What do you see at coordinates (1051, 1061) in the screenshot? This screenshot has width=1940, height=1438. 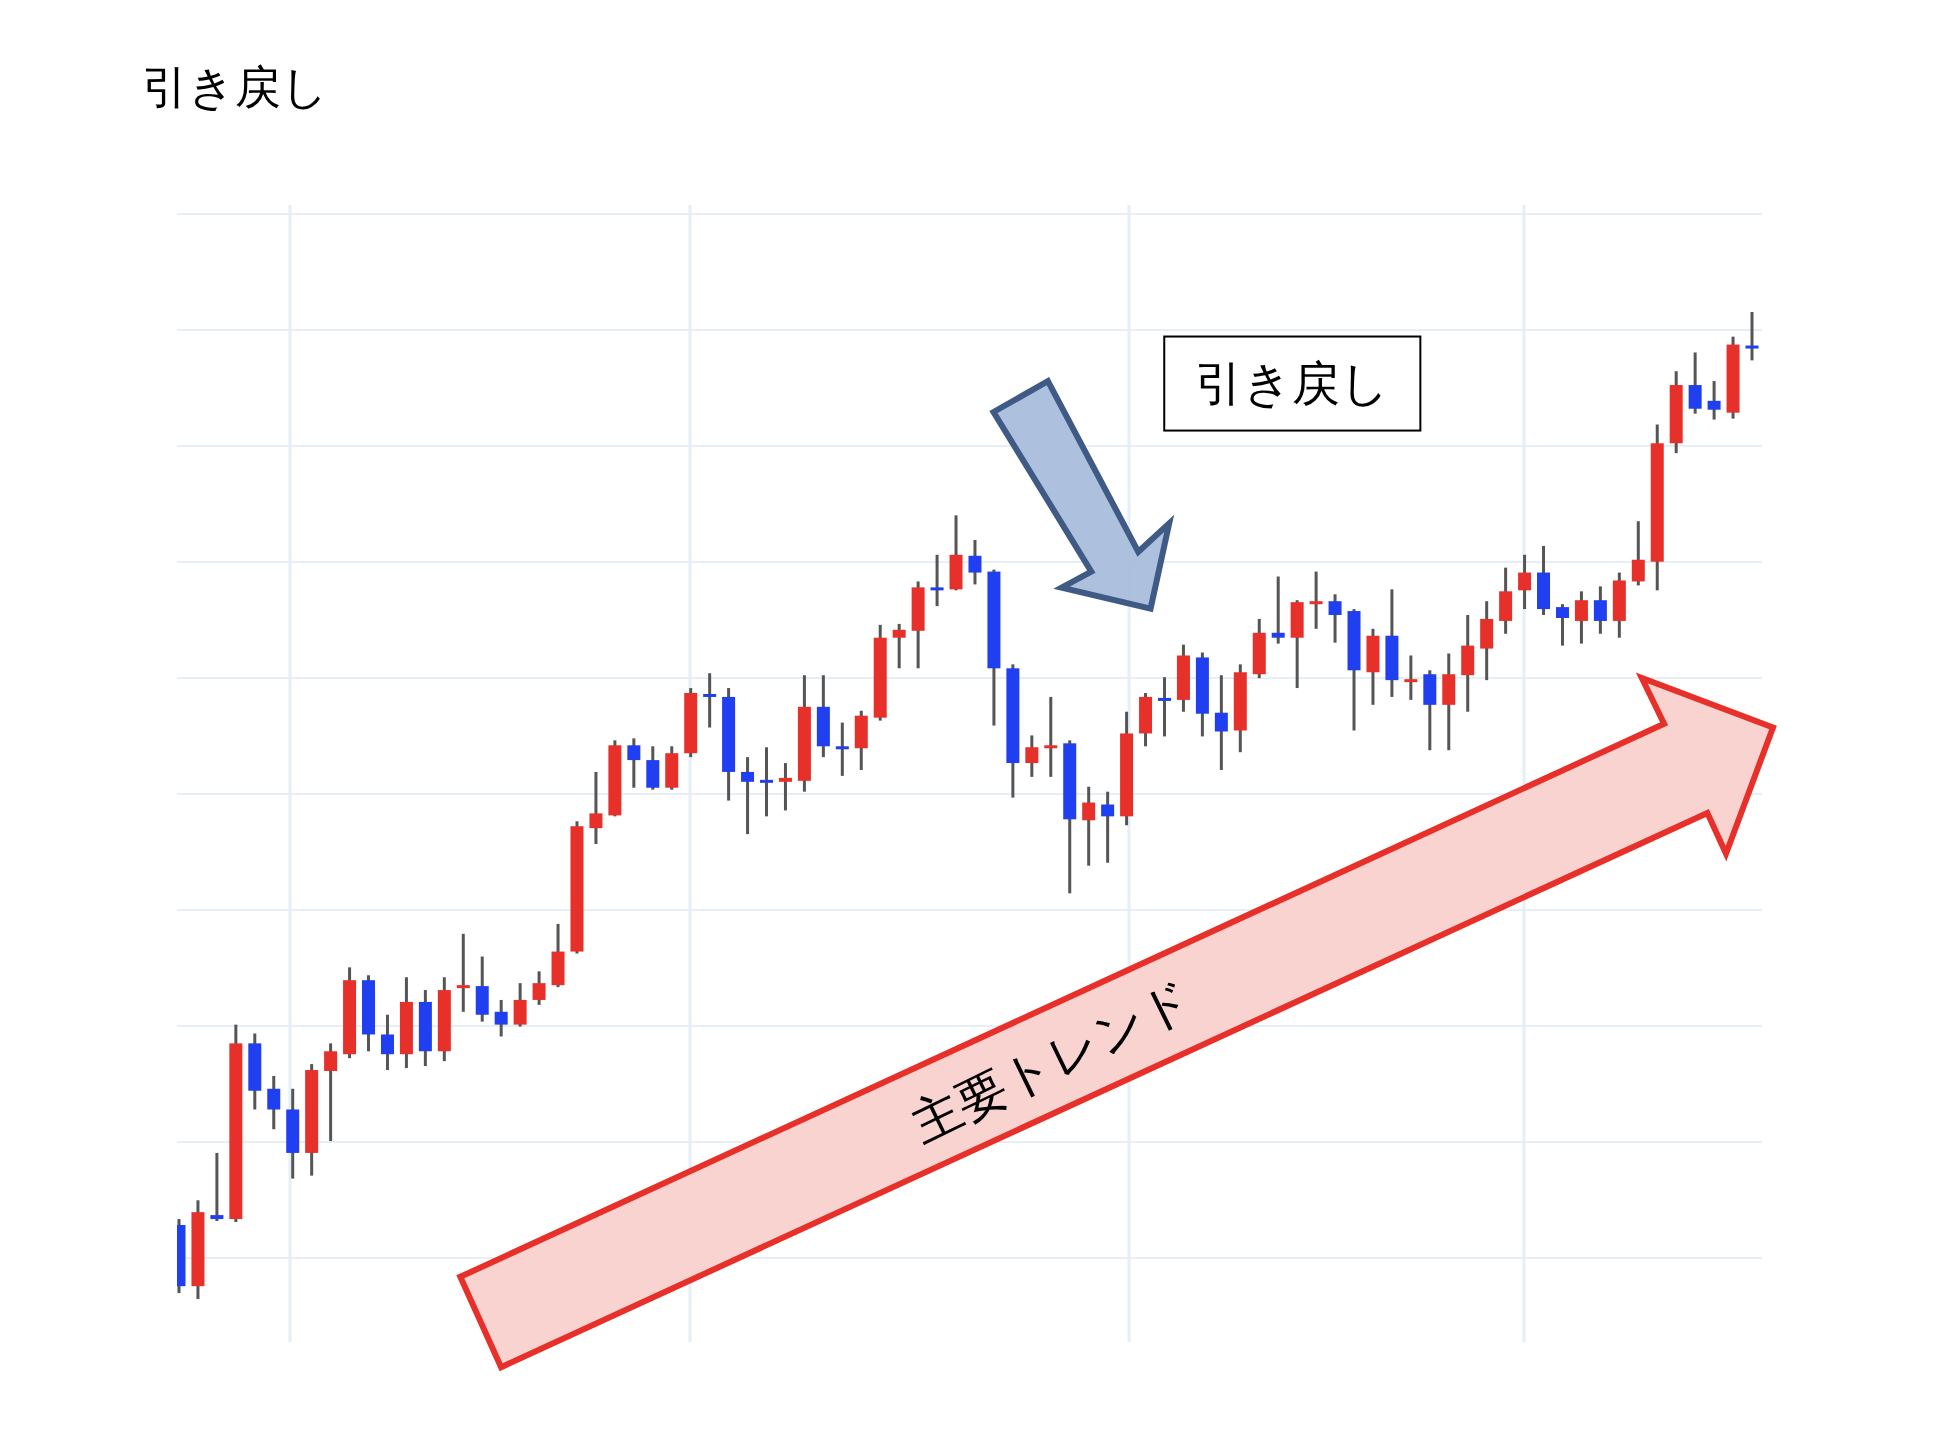 I see `annotation: 主要トレンド` at bounding box center [1051, 1061].